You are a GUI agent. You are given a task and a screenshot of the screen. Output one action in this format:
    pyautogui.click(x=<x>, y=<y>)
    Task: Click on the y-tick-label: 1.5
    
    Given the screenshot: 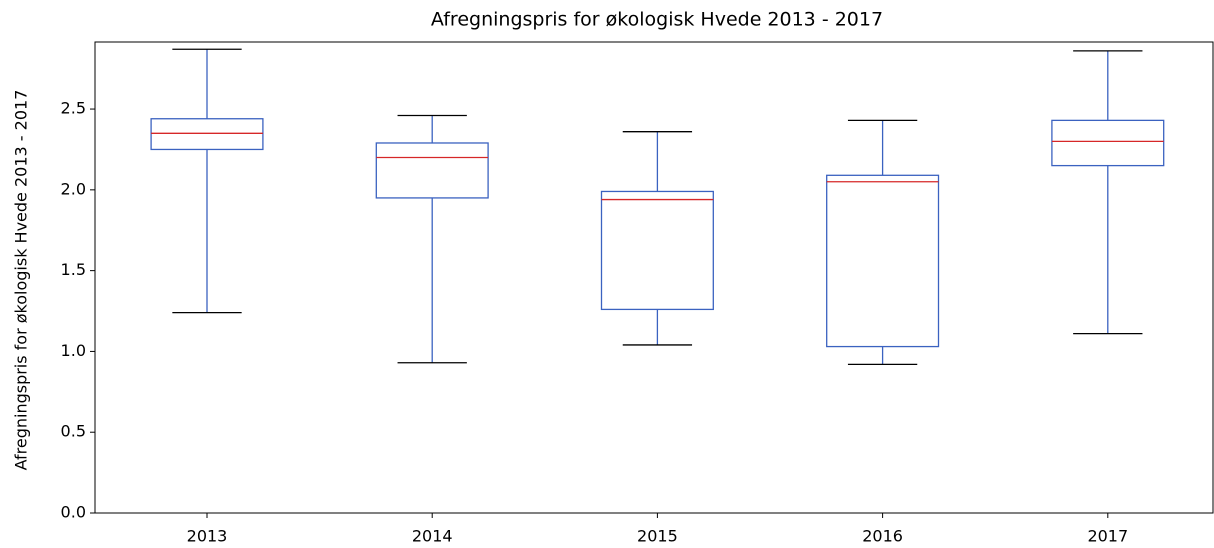 What is the action you would take?
    pyautogui.click(x=73, y=269)
    